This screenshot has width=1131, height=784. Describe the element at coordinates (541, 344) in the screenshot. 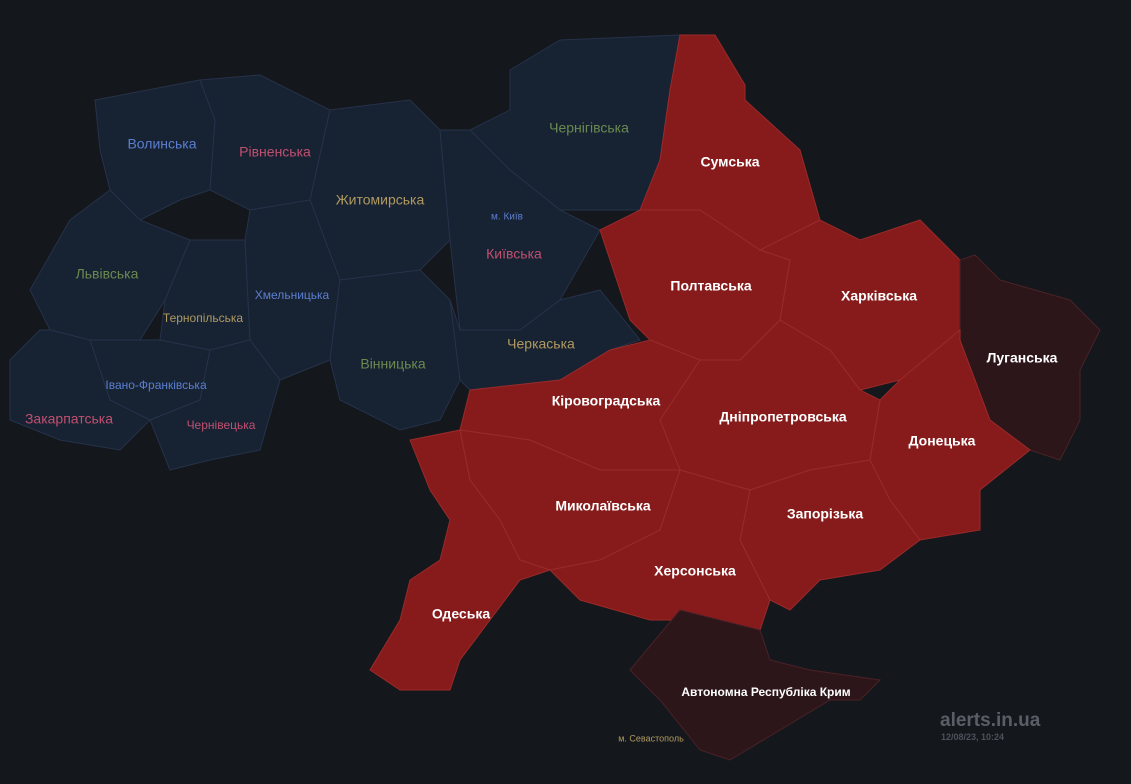

I see `label-cherkasy: Черкаська` at that location.